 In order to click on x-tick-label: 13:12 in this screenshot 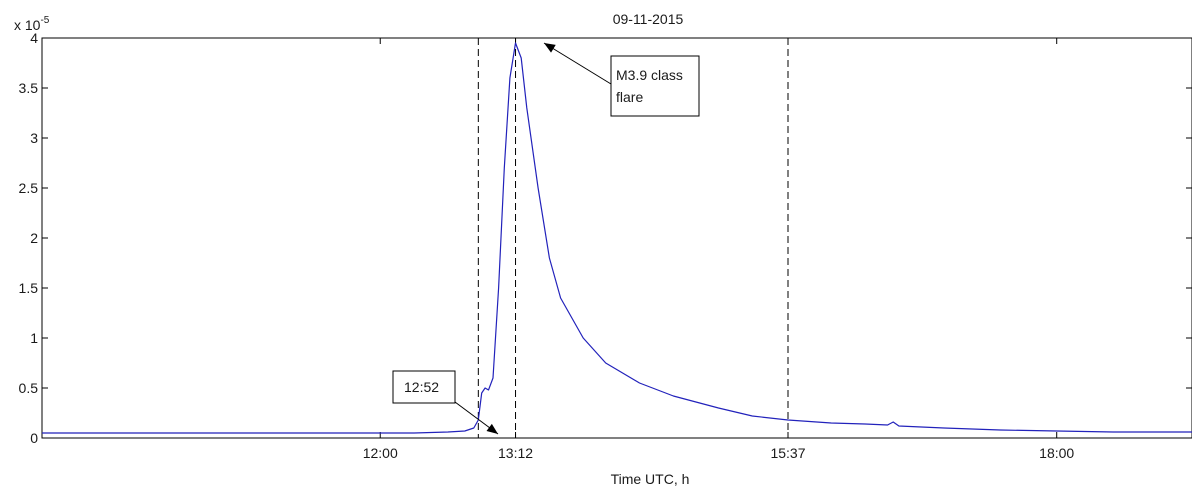, I will do `click(515, 453)`.